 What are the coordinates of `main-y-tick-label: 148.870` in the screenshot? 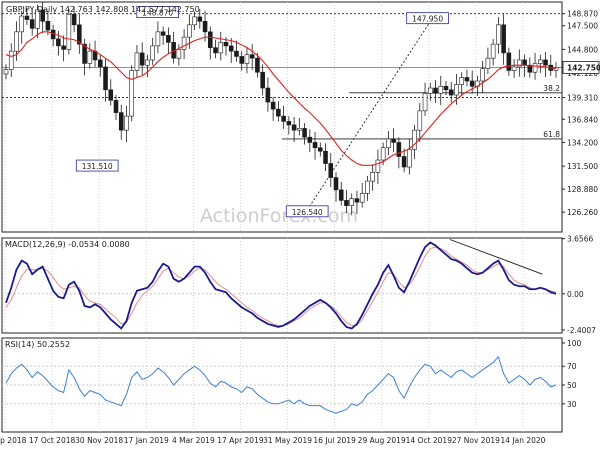 It's located at (582, 14).